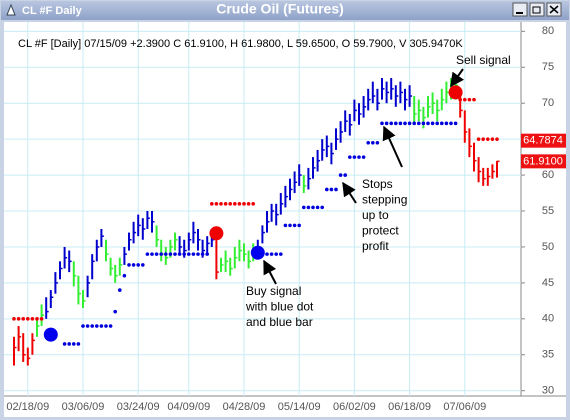 This screenshot has height=420, width=570. I want to click on x-tick-label: 03/06/09, so click(83, 407).